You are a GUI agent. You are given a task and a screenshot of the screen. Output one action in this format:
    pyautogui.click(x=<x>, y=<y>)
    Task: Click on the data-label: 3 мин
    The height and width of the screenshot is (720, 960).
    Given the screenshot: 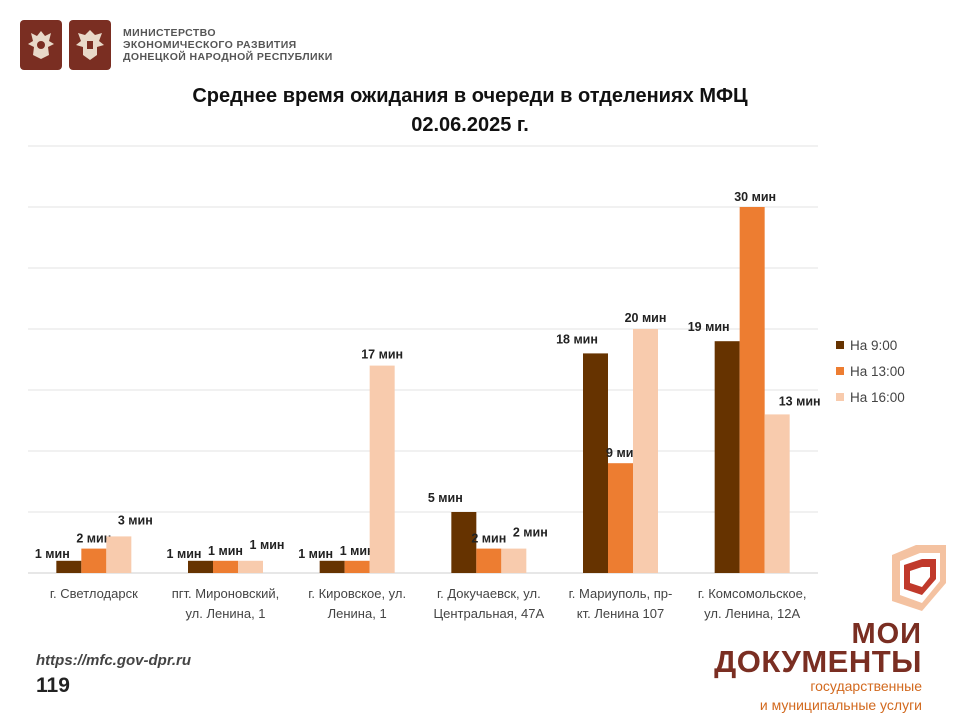 What is the action you would take?
    pyautogui.click(x=135, y=520)
    